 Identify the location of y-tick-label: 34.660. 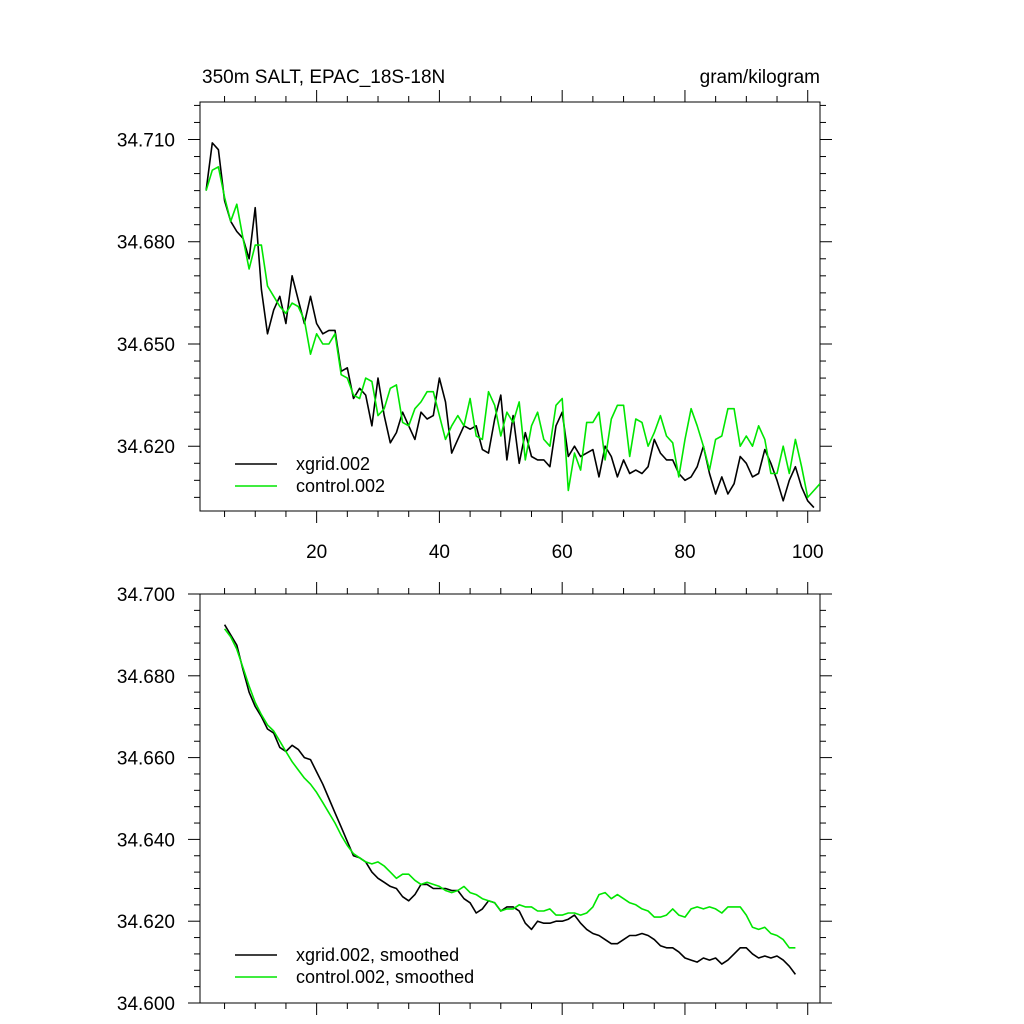
(146, 759).